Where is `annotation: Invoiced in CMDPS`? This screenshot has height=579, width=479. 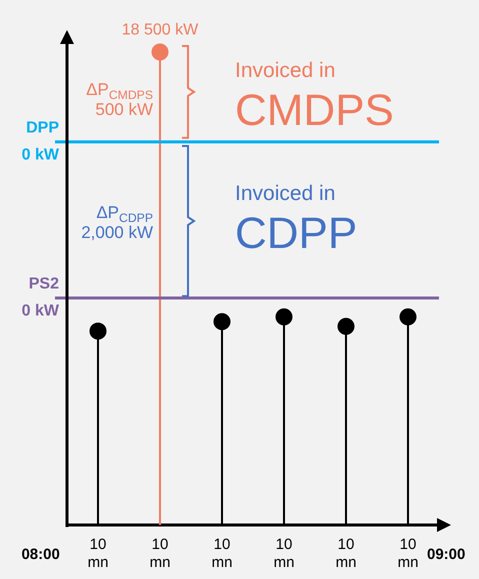 annotation: Invoiced in CMDPS is located at coordinates (314, 96).